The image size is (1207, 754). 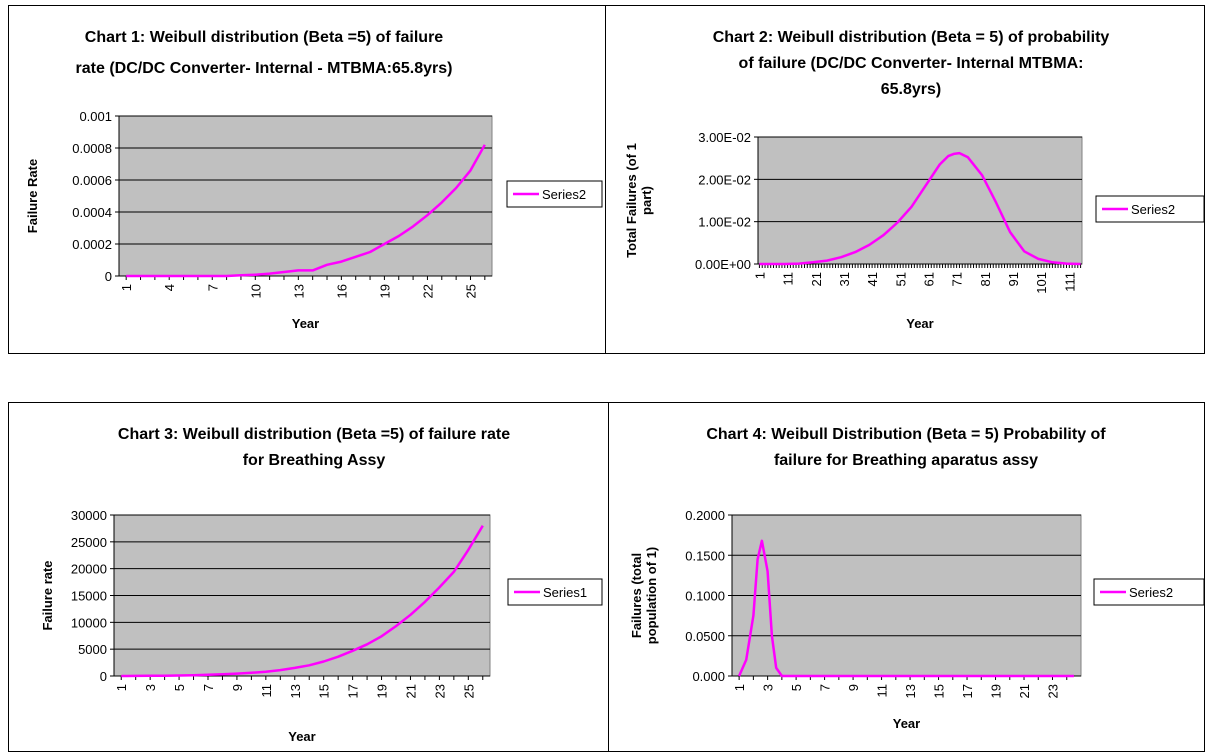 What do you see at coordinates (169, 287) in the screenshot?
I see `x-tick-label: 4` at bounding box center [169, 287].